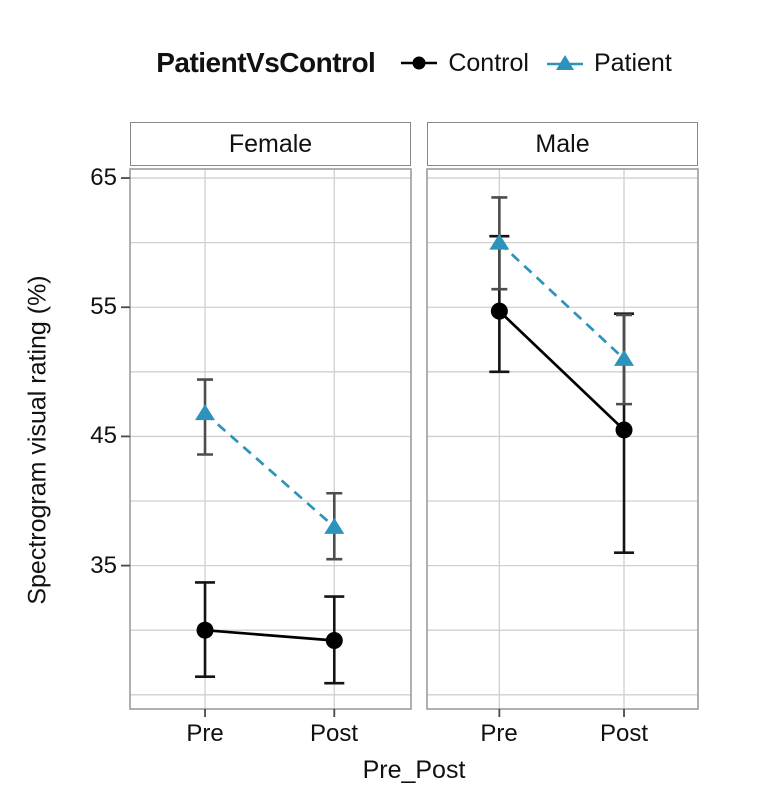  What do you see at coordinates (103, 565) in the screenshot?
I see `y-tick-label: 35` at bounding box center [103, 565].